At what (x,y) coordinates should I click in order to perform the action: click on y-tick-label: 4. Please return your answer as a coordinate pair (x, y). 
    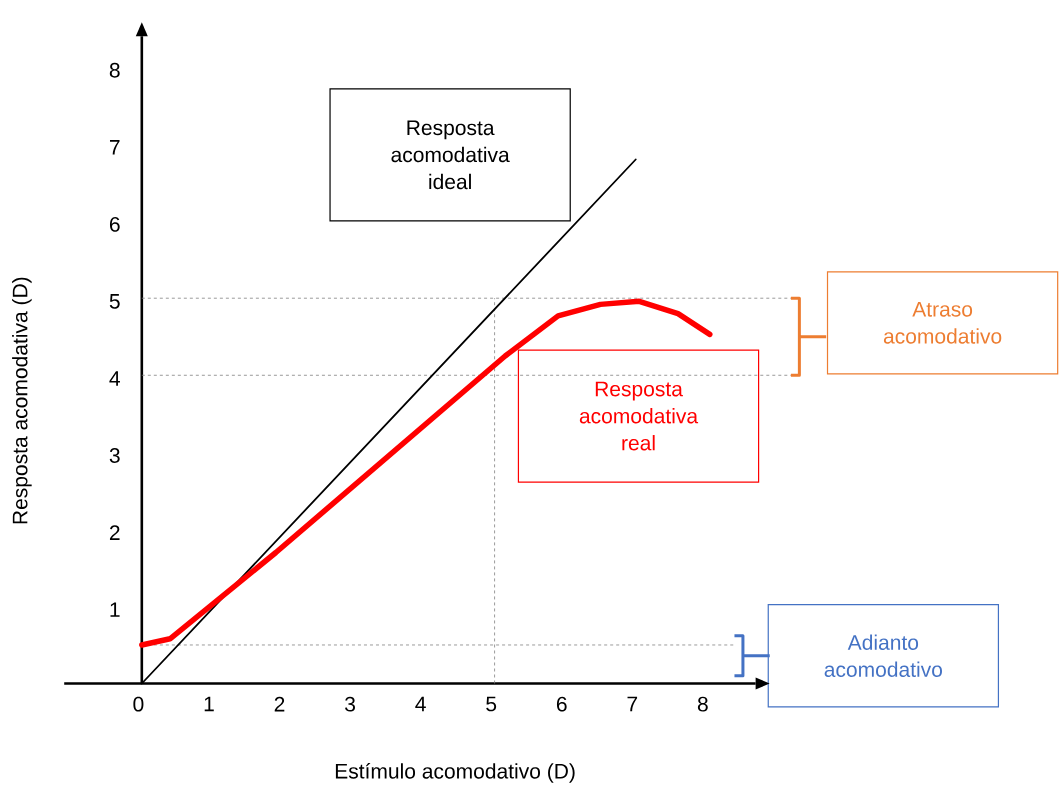
    Looking at the image, I should click on (114, 378).